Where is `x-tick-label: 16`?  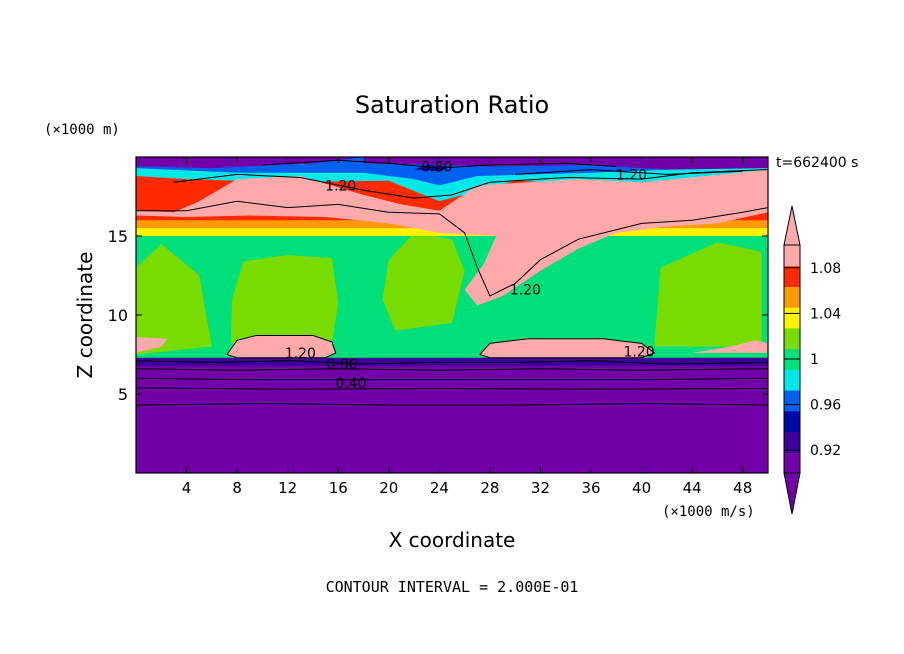 x-tick-label: 16 is located at coordinates (338, 488).